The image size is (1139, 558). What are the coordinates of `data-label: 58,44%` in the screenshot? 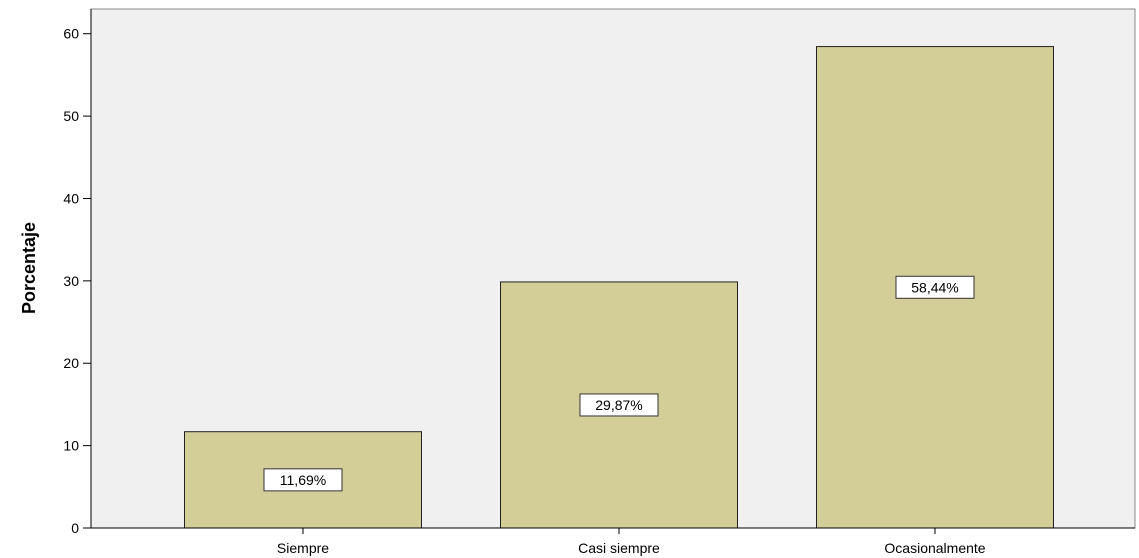 It's located at (934, 287).